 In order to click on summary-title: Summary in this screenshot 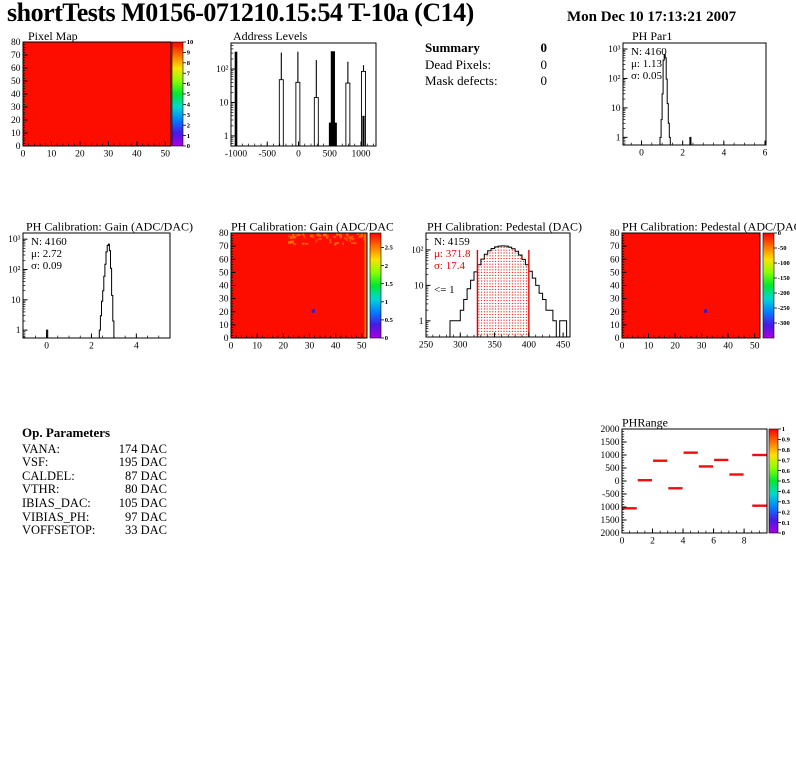, I will do `click(452, 47)`.